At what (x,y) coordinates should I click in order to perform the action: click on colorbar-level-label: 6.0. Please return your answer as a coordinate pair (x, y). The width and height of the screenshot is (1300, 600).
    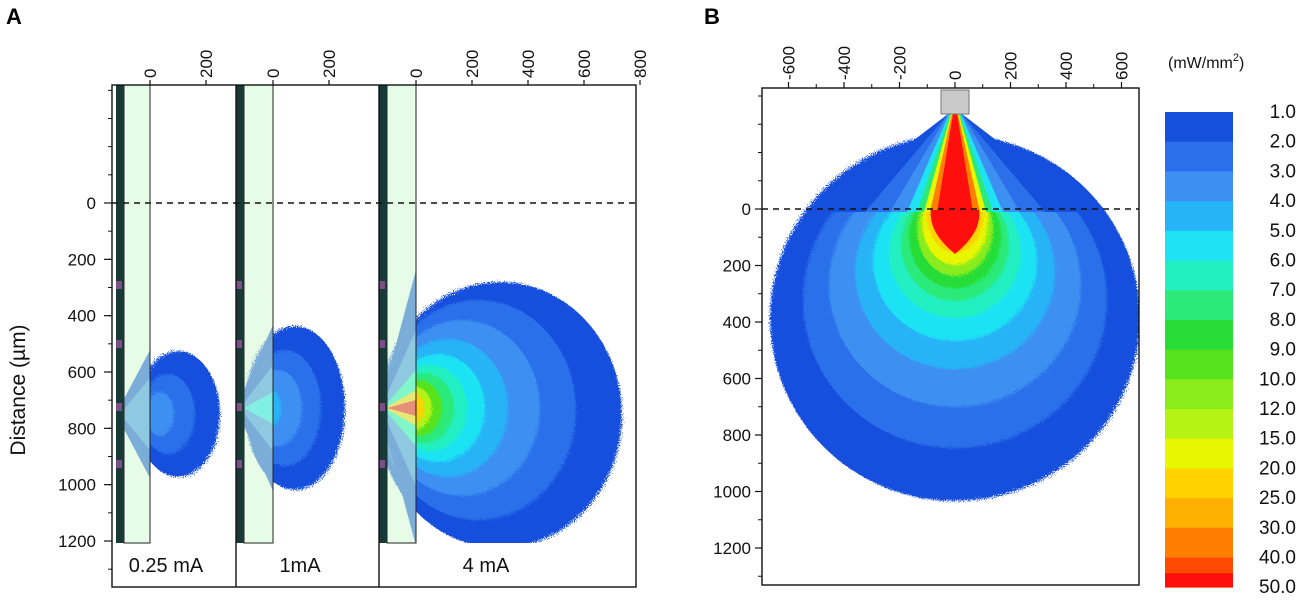
    Looking at the image, I should click on (1283, 261).